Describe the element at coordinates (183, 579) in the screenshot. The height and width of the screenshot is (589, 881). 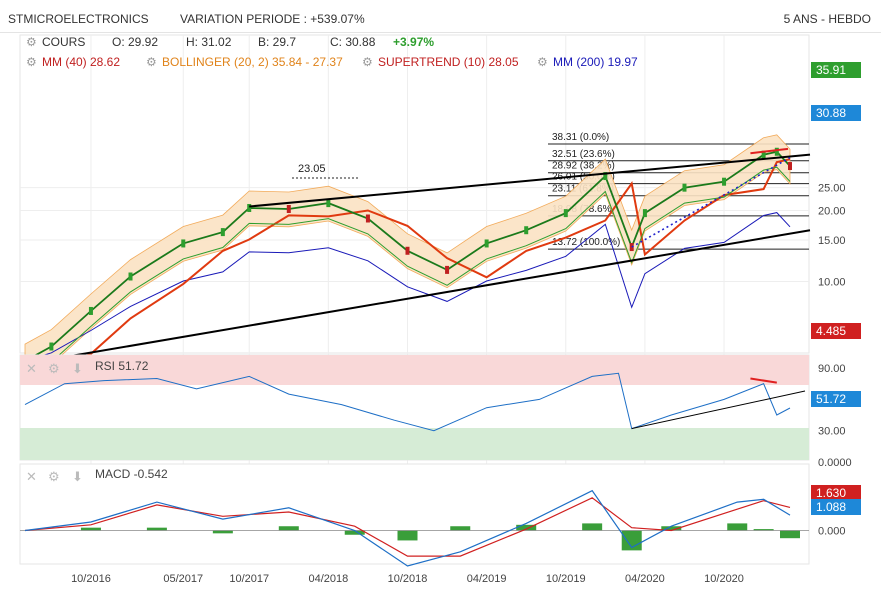
I see `x-tick-label: 05/2017` at that location.